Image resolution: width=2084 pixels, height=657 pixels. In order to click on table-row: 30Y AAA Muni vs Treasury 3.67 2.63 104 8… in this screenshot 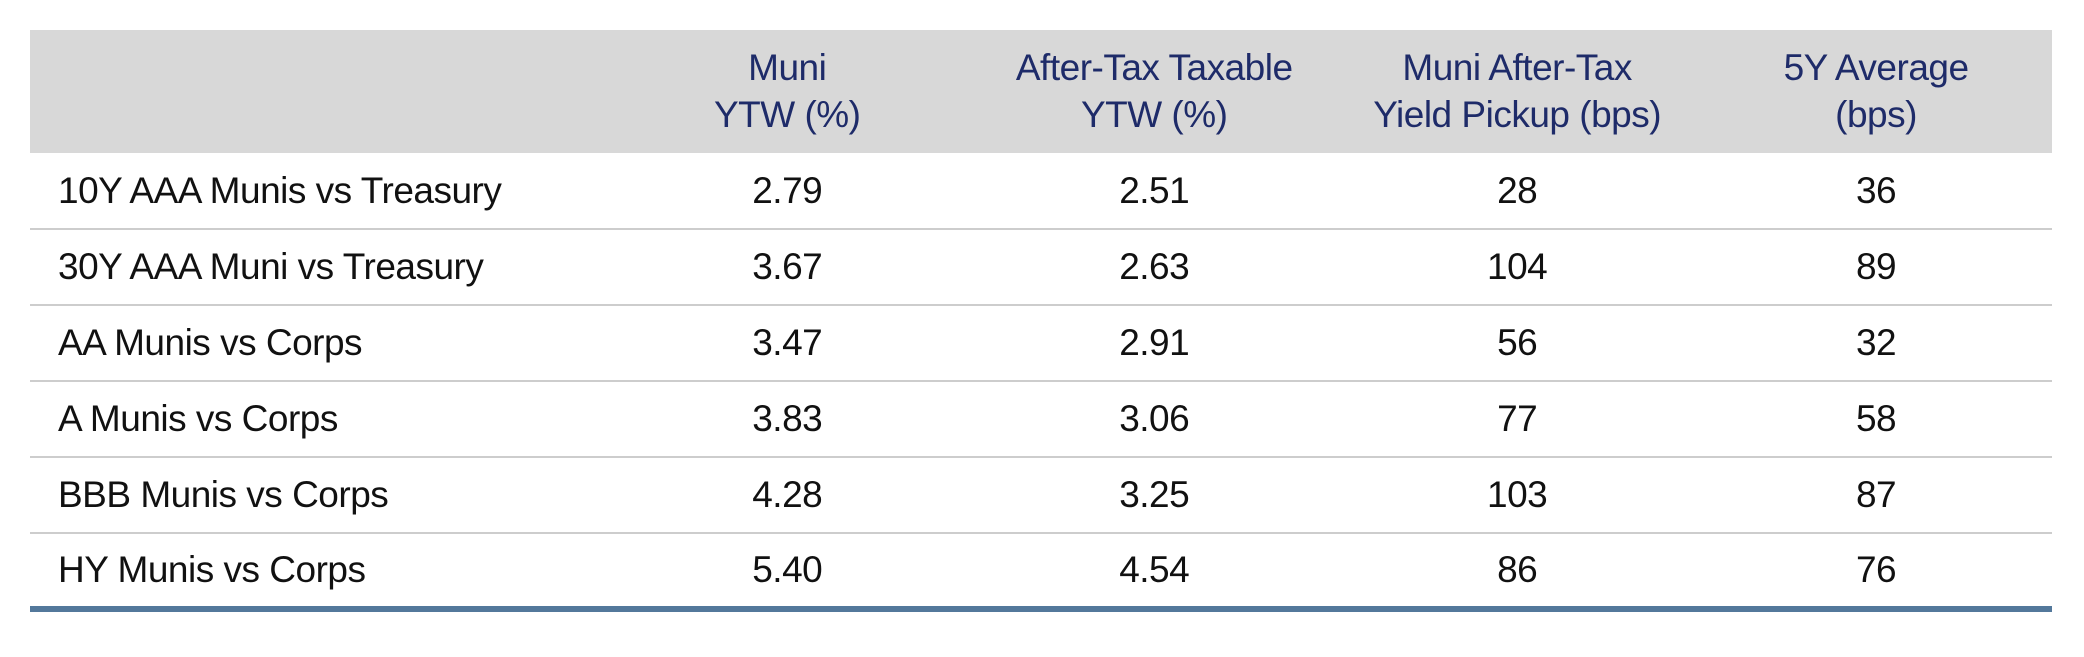, I will do `click(1041, 267)`.